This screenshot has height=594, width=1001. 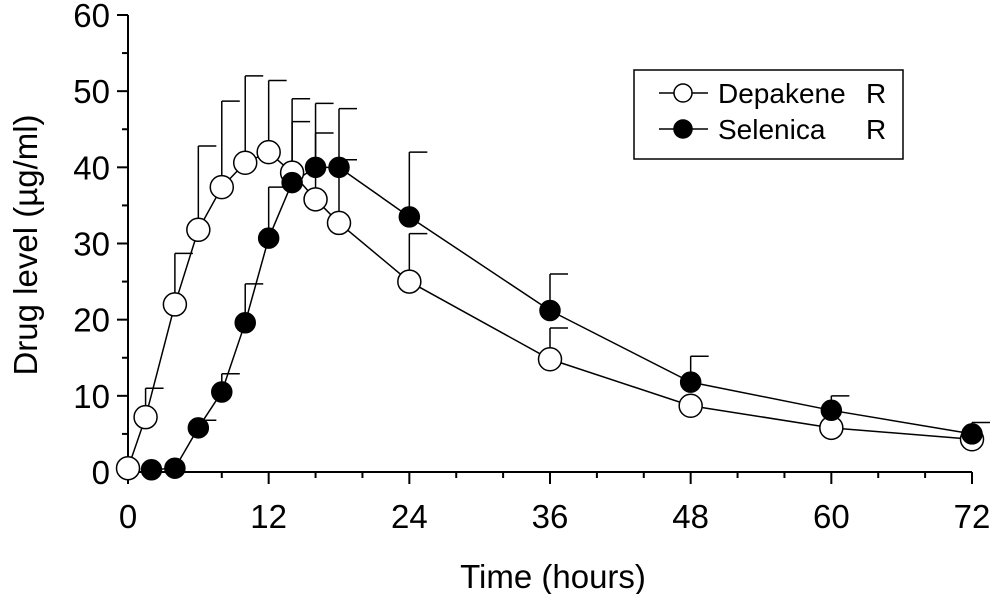 I want to click on y-tick-label: 30, so click(x=91, y=244).